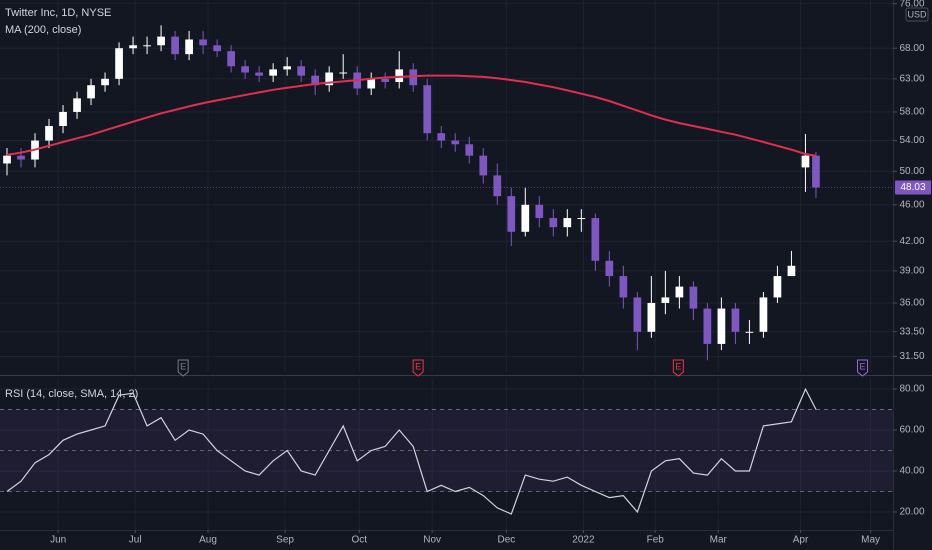 The height and width of the screenshot is (550, 932). Describe the element at coordinates (911, 204) in the screenshot. I see `y-tick-label: 46.00` at that location.